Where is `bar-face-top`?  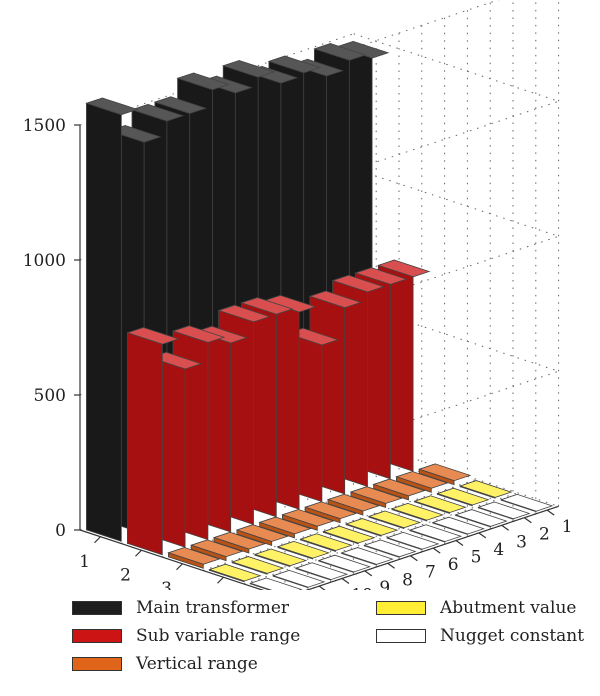
bar-face-top is located at coordinates (276, 583).